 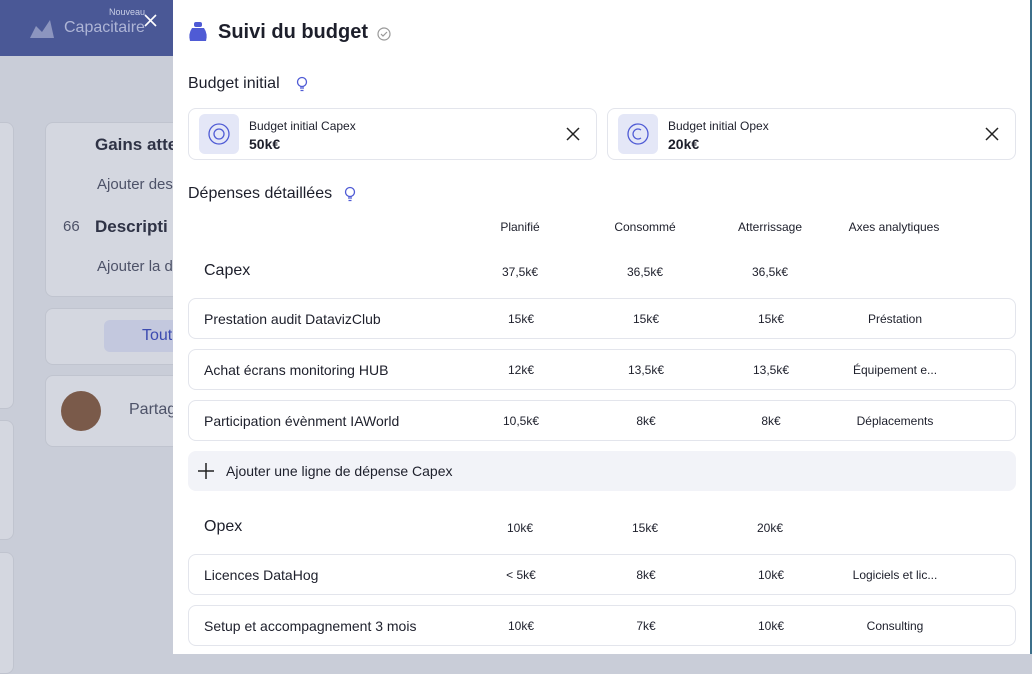 I want to click on column-header: Axes analytiques, so click(x=894, y=227).